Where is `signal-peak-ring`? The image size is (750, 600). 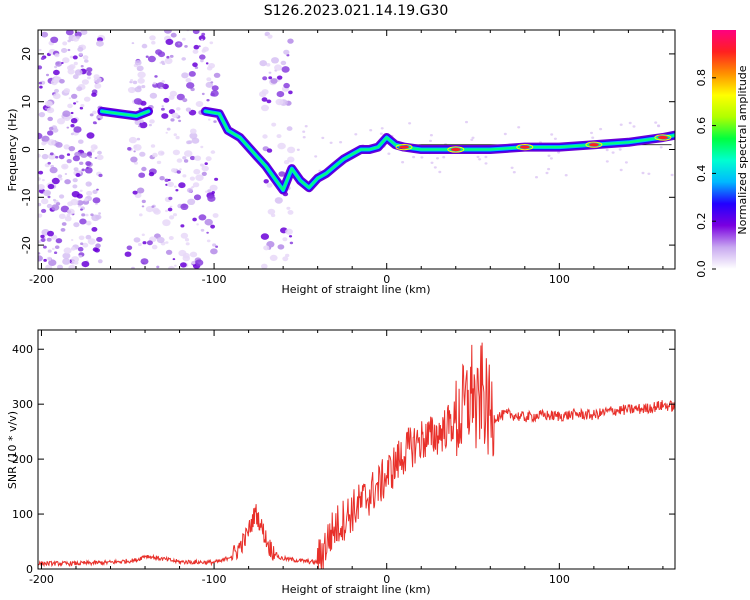
signal-peak-ring is located at coordinates (594, 144).